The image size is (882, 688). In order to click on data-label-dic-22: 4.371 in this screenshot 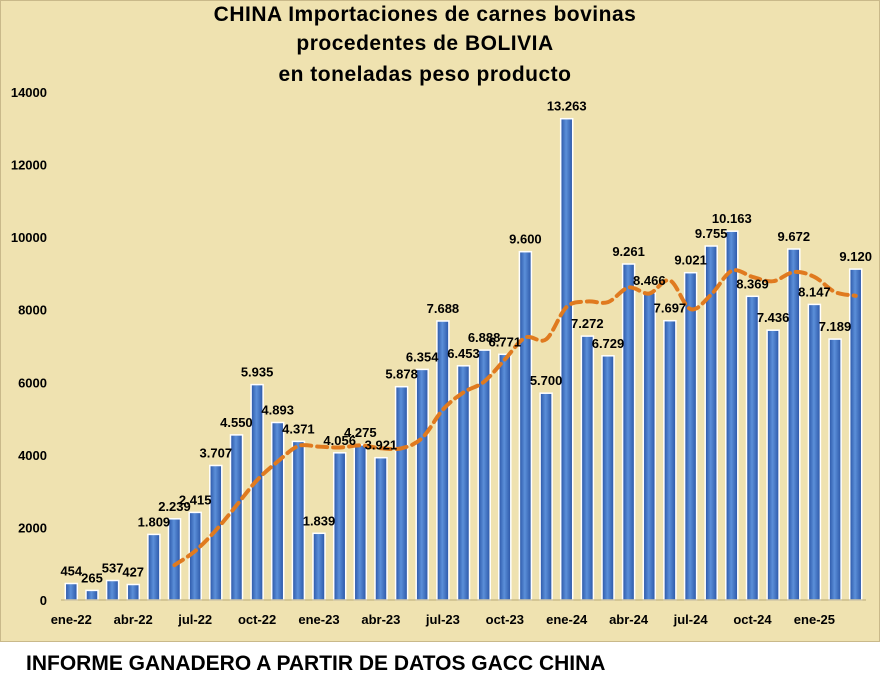, I will do `click(298, 428)`.